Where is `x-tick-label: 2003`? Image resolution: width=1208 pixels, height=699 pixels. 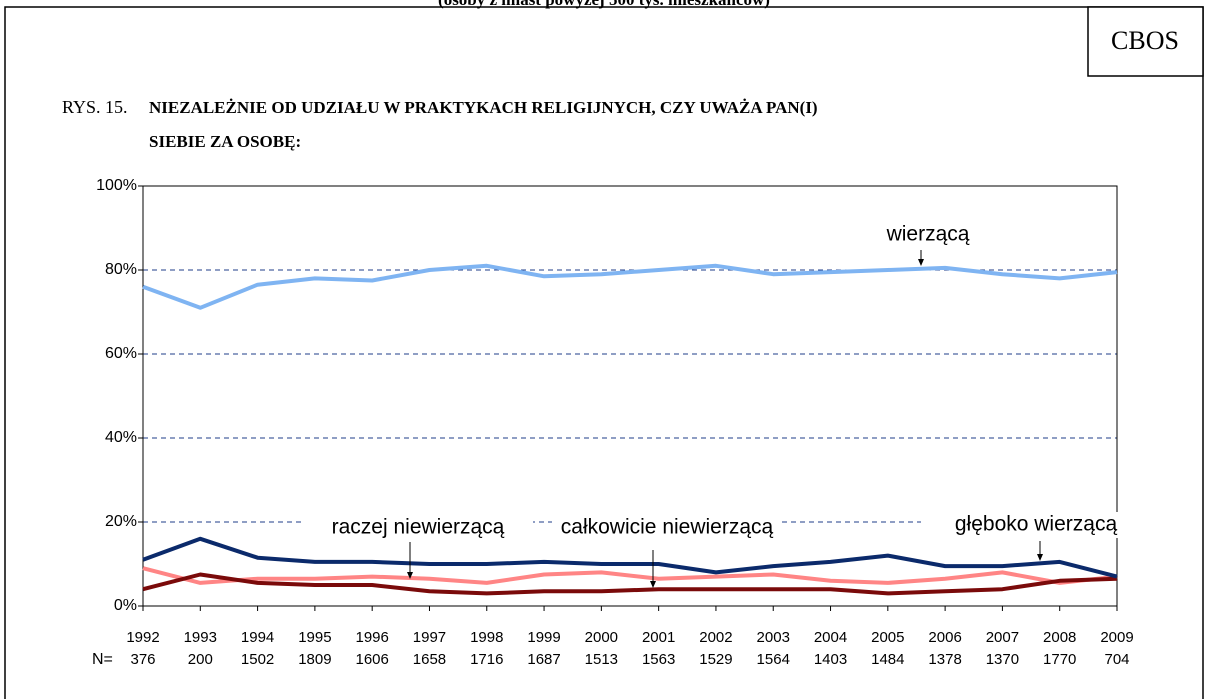 x-tick-label: 2003 is located at coordinates (773, 637).